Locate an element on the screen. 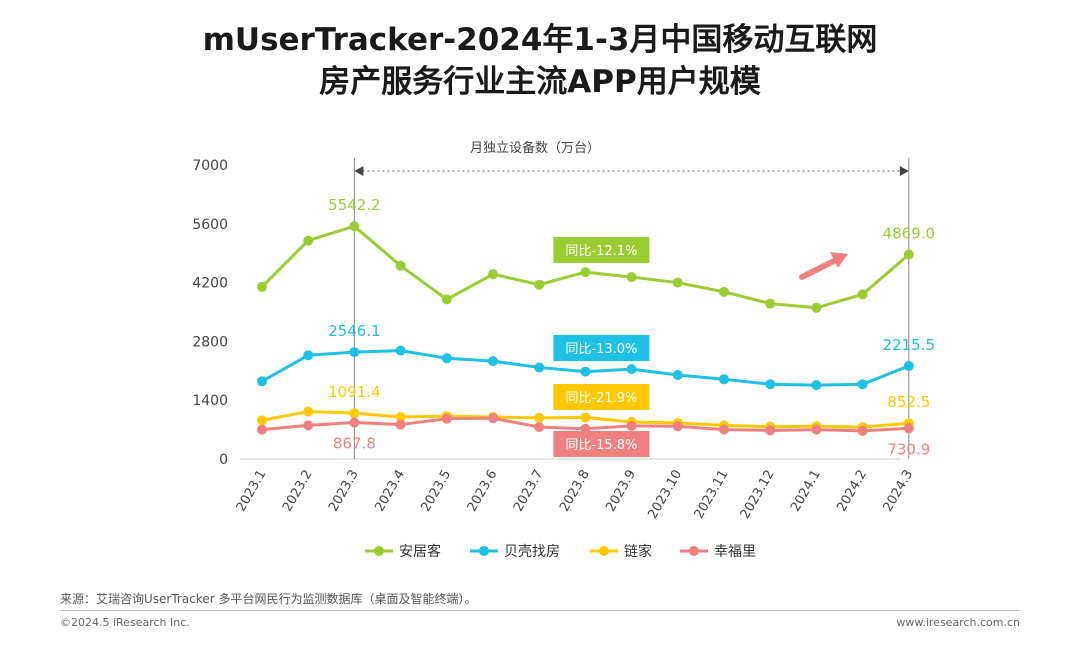 This screenshot has height=648, width=1080. x-tick-label: 2023.3 is located at coordinates (344, 491).